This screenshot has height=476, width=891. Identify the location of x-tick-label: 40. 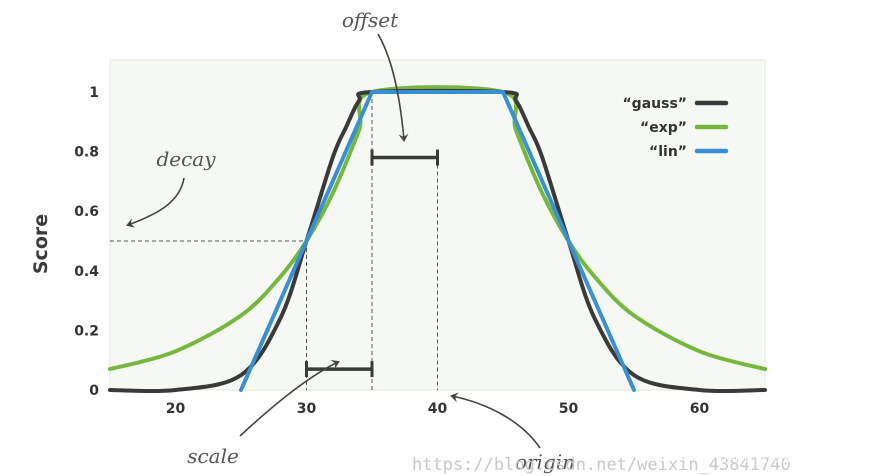
(438, 409).